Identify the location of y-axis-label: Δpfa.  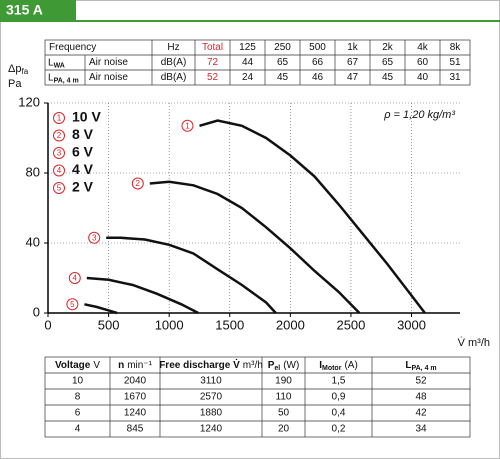
(18, 69).